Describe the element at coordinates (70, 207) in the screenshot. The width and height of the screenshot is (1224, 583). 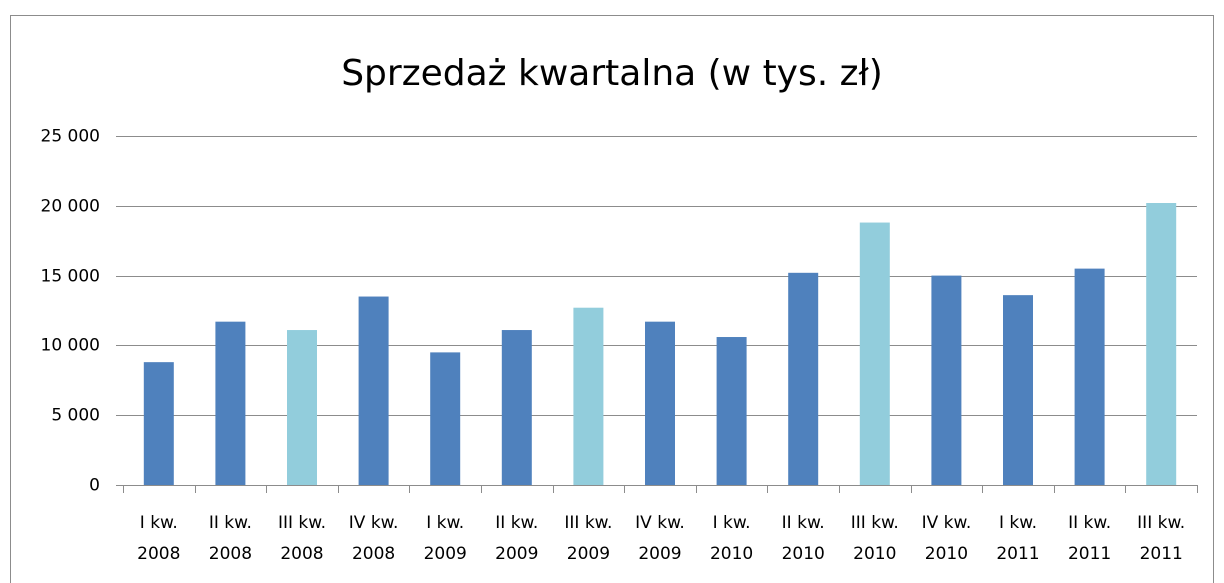
I see `y-tick-label: 20 000` at that location.